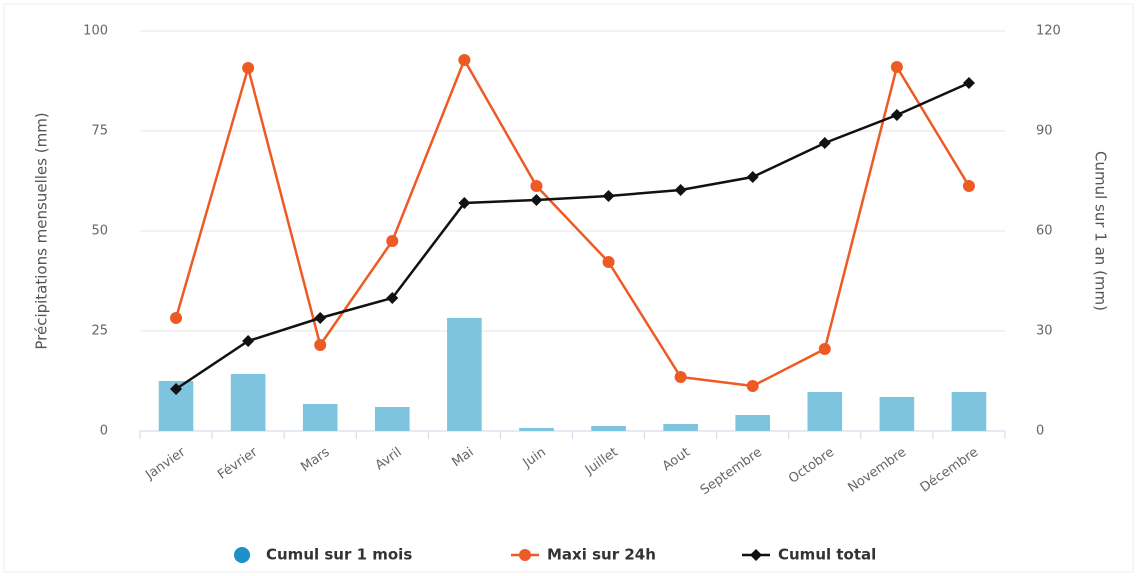 The width and height of the screenshot is (1137, 576). I want to click on y2-axis-title: Cumul sur 1 an (mm), so click(1101, 231).